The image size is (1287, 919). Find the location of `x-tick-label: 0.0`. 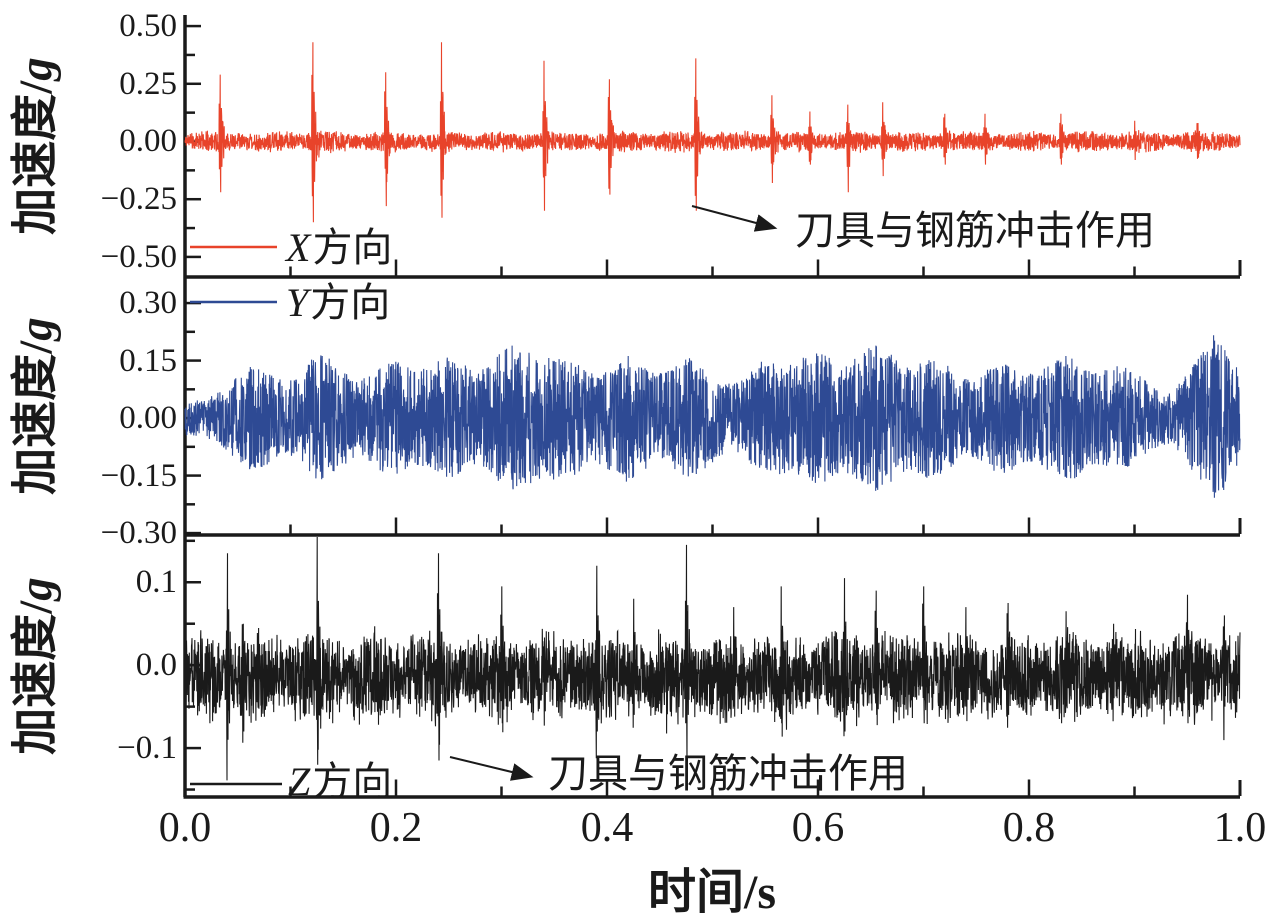

x-tick-label: 0.0 is located at coordinates (185, 828).